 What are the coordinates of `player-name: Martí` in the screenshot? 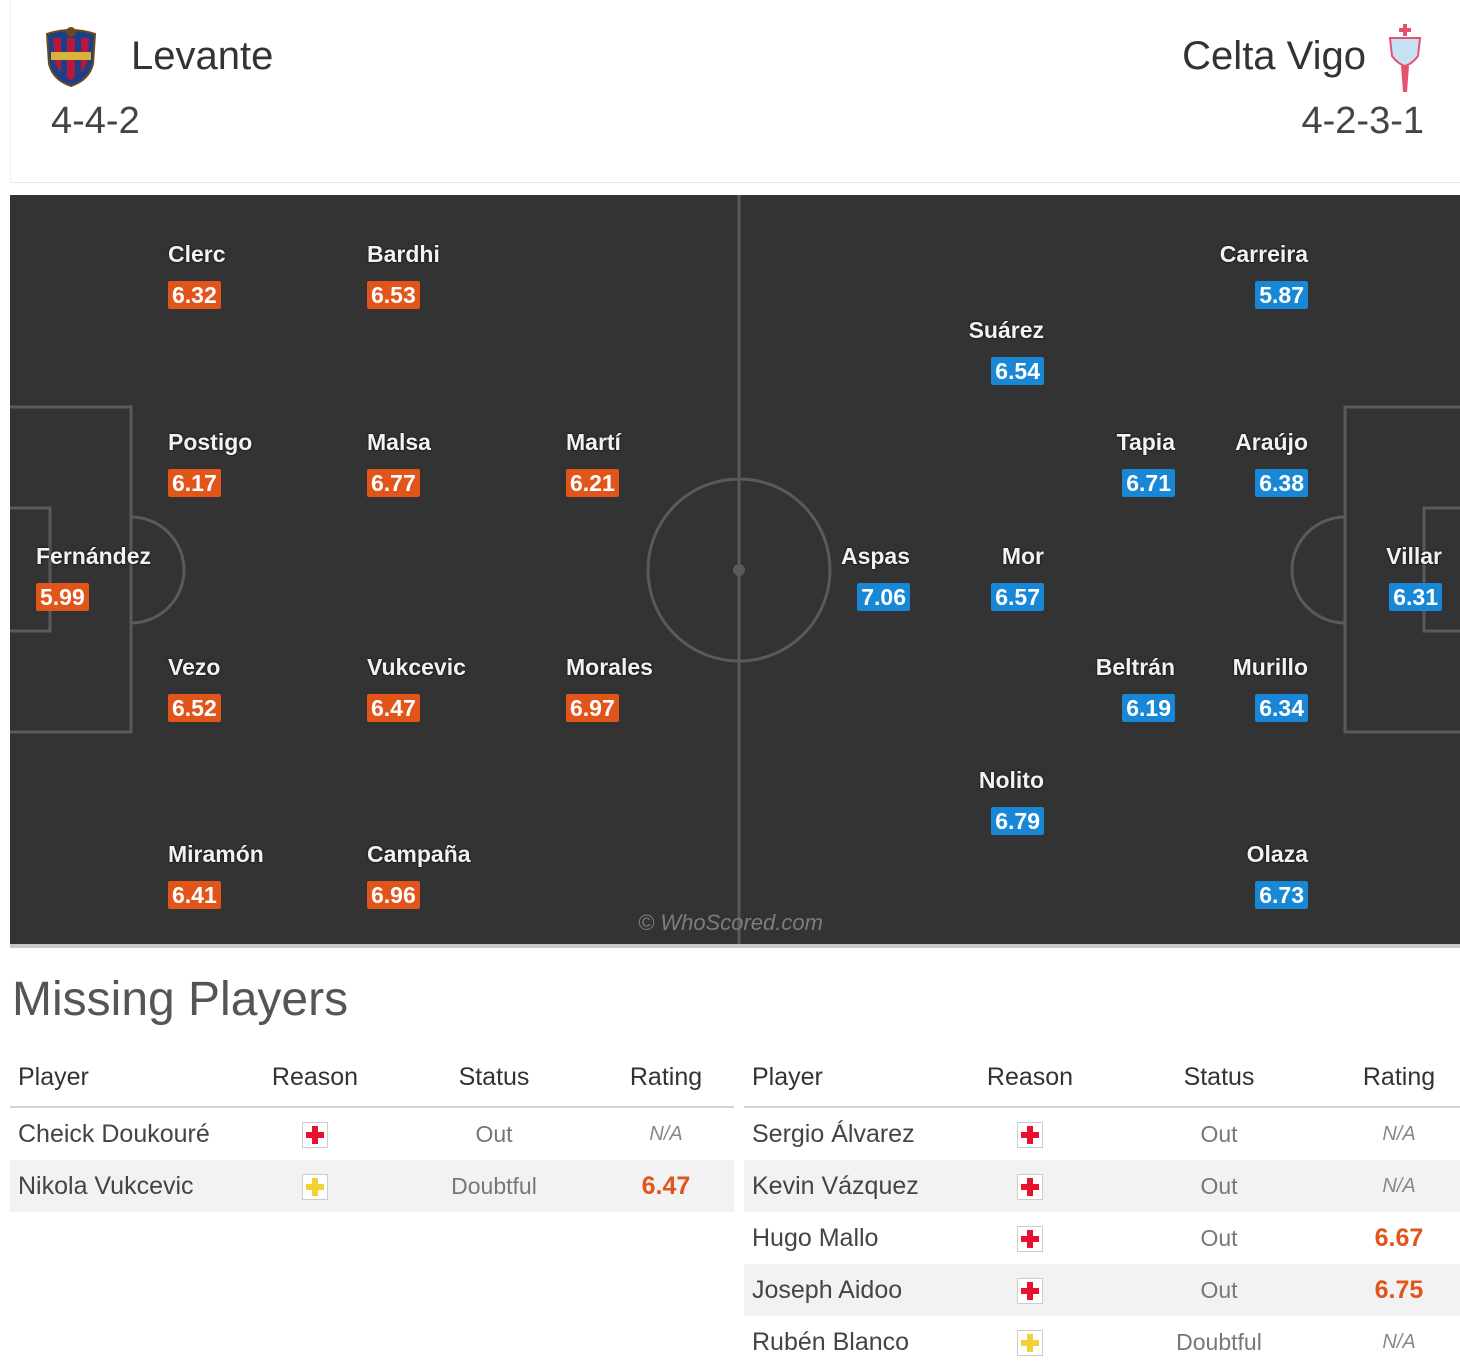 It's located at (593, 442).